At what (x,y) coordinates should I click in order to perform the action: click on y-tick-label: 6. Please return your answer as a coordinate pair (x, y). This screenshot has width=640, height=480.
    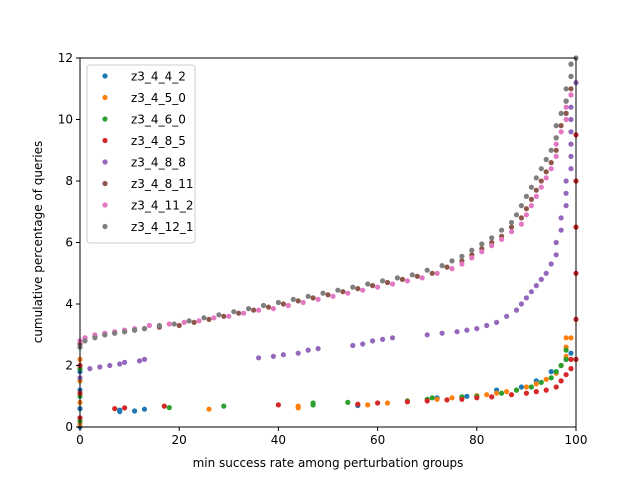
    Looking at the image, I should click on (69, 243).